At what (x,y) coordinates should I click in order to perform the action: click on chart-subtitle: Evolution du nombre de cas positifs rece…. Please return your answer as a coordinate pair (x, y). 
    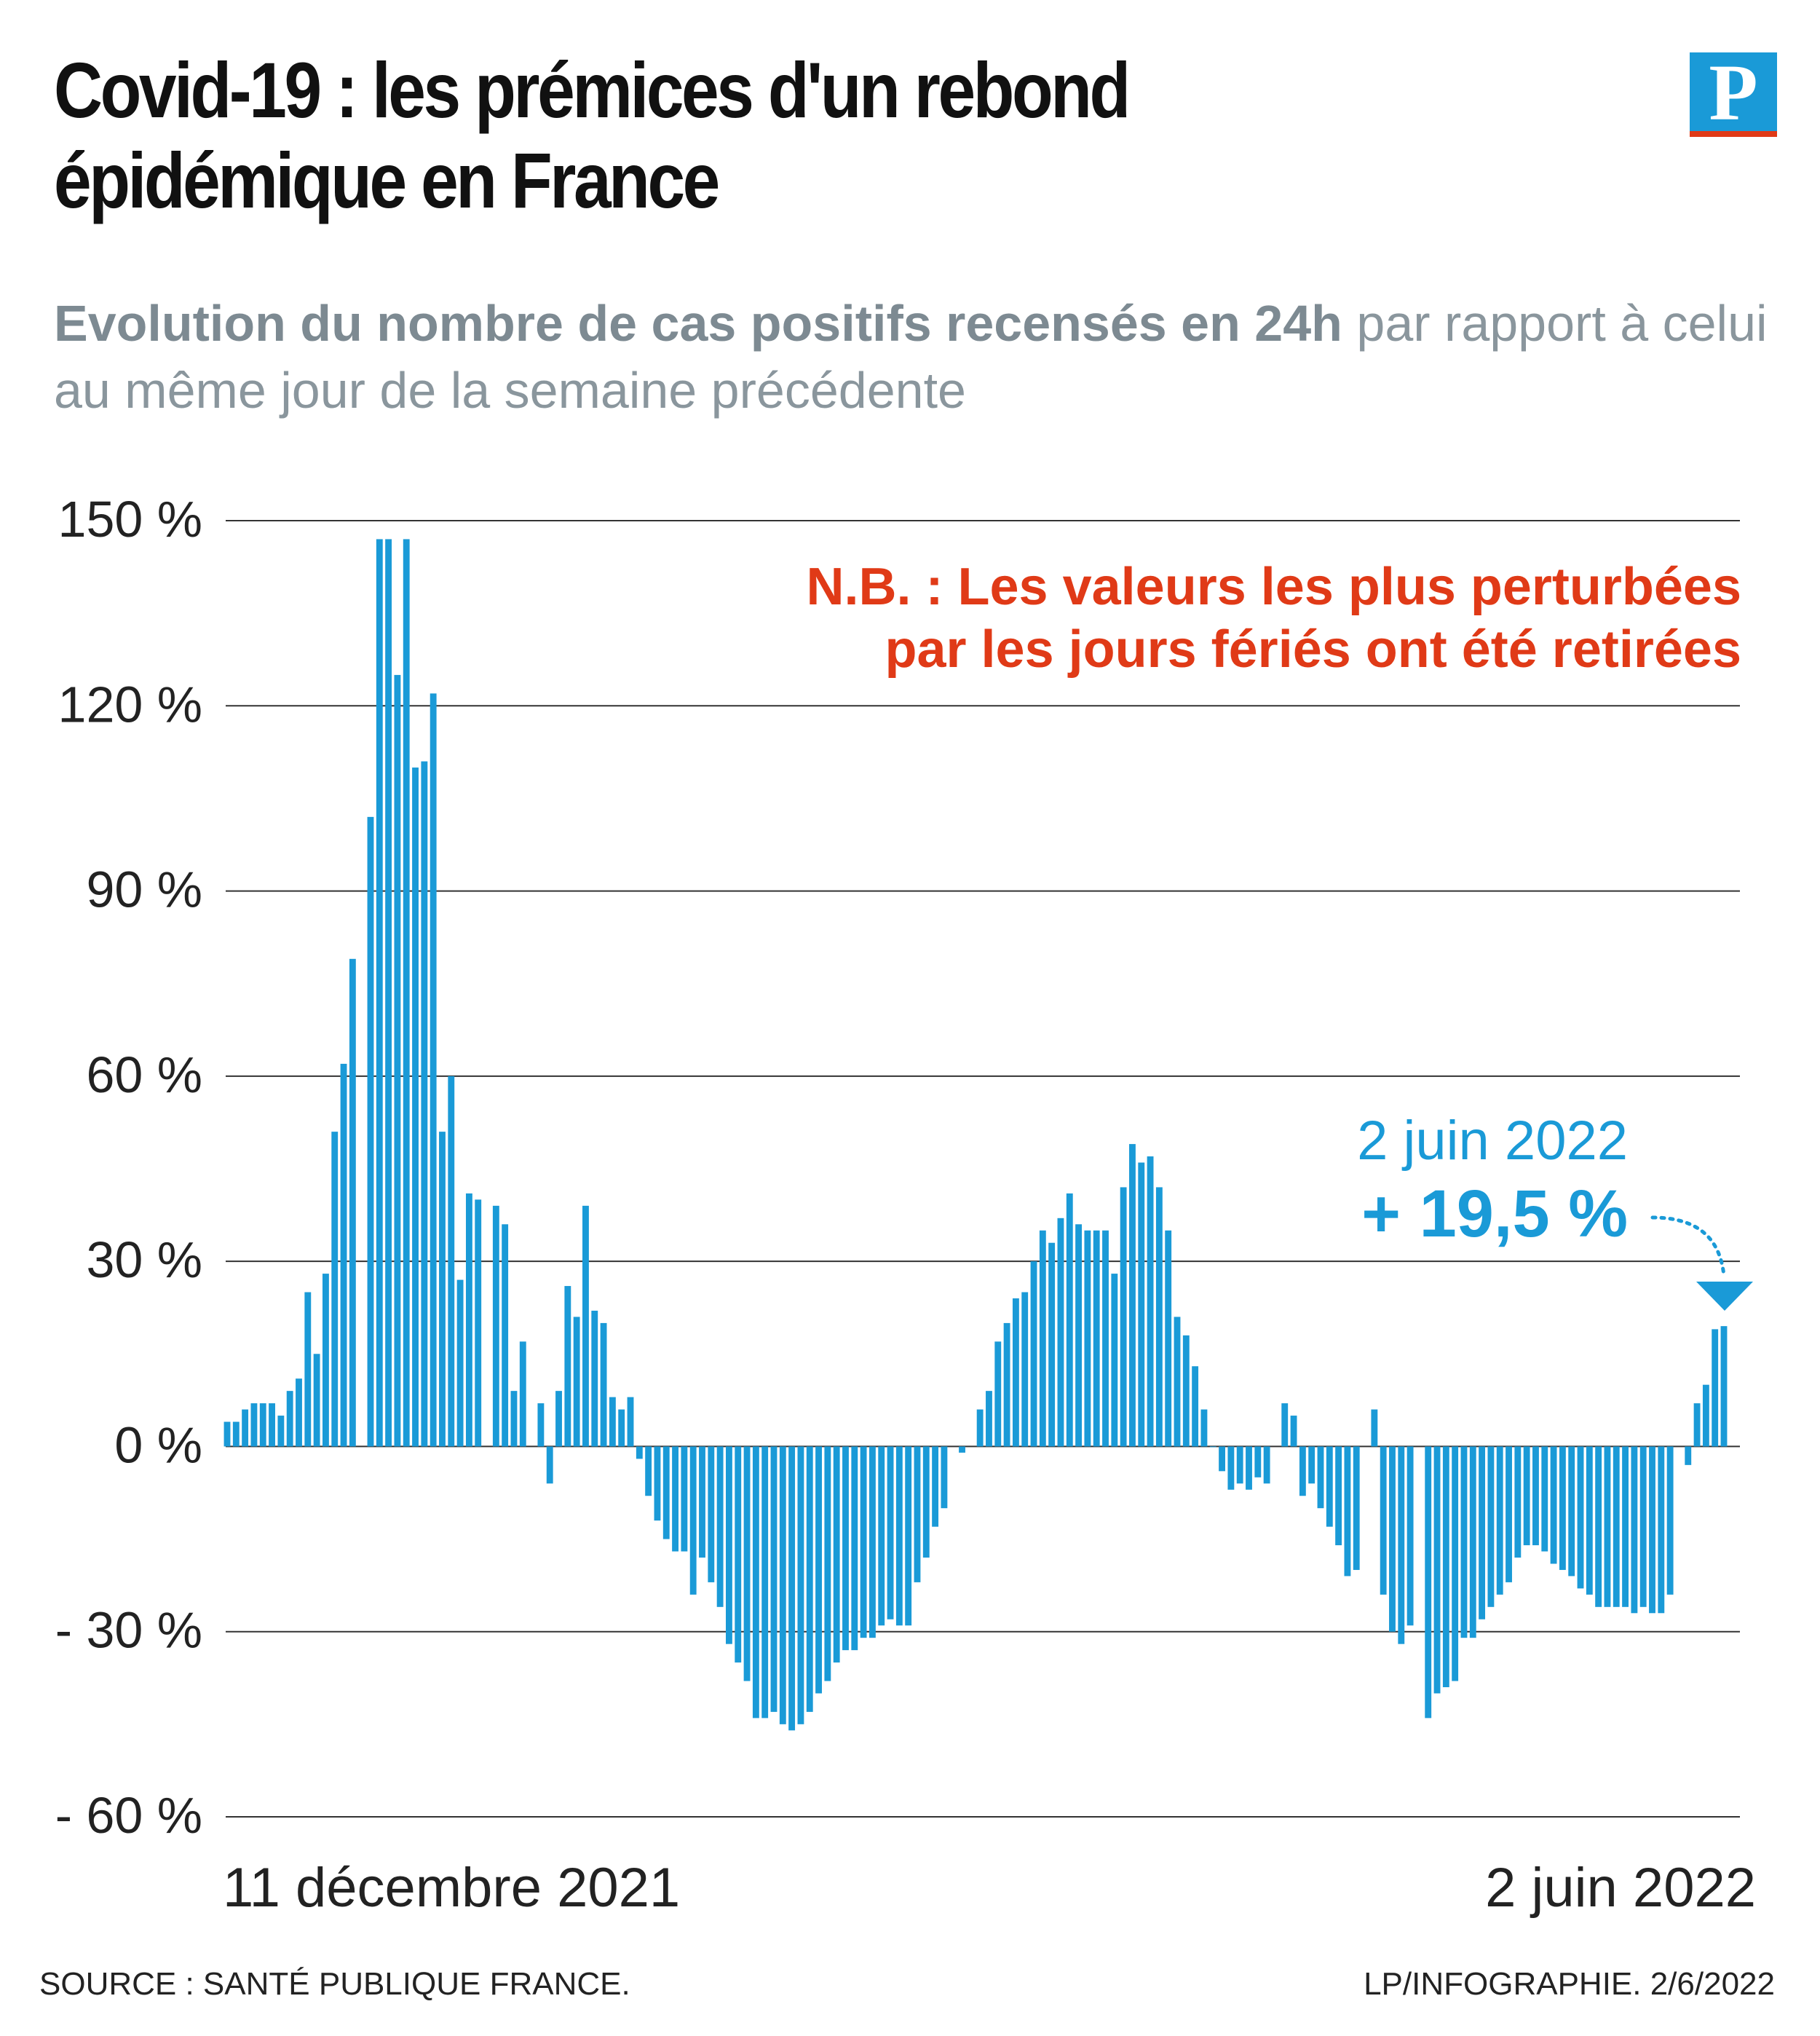
    Looking at the image, I should click on (920, 357).